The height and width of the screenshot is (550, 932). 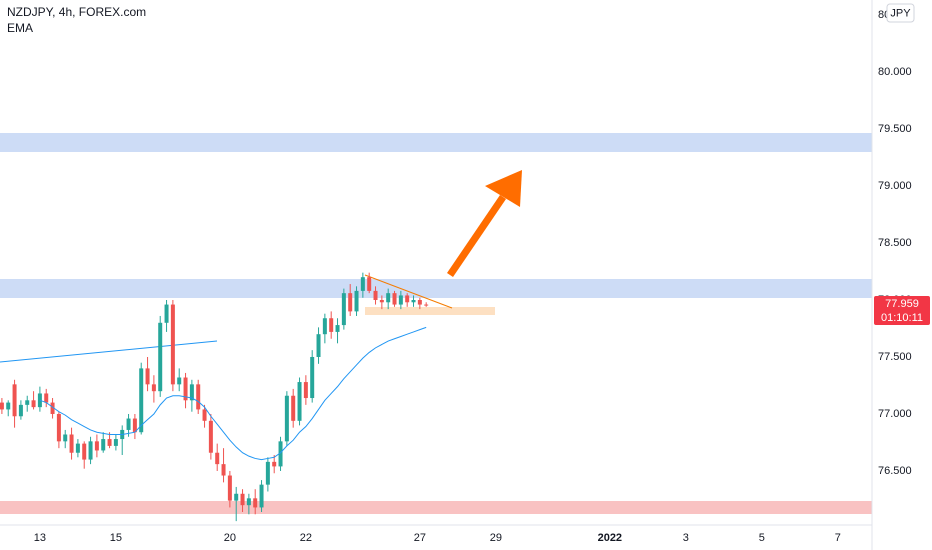 What do you see at coordinates (686, 538) in the screenshot?
I see `x-tick-label: 3` at bounding box center [686, 538].